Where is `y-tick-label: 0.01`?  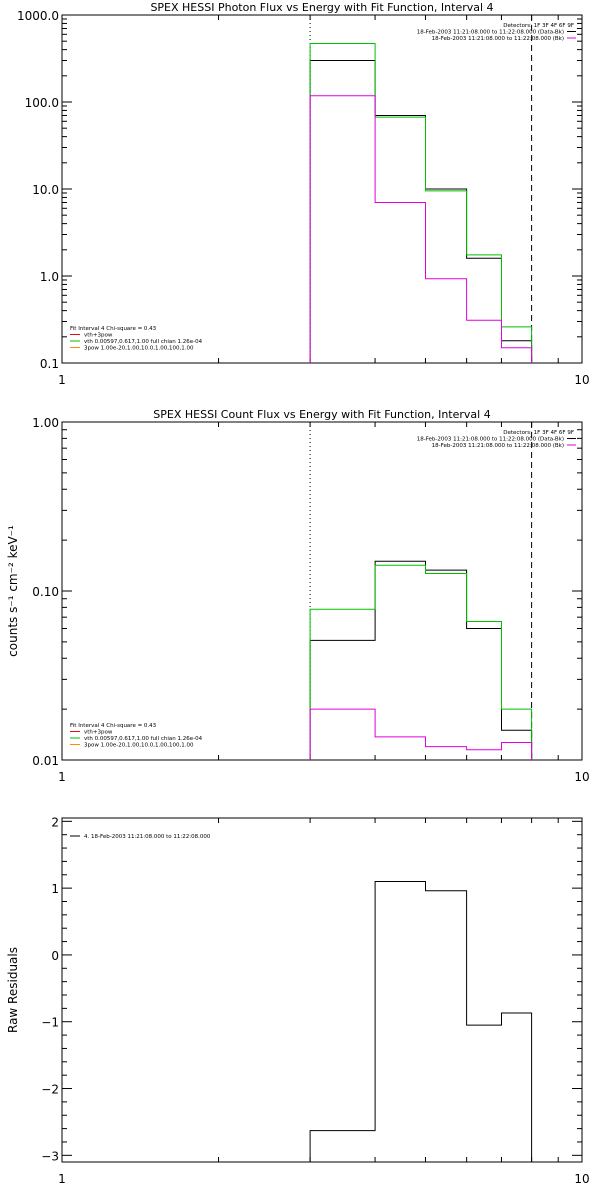 y-tick-label: 0.01 is located at coordinates (45, 761).